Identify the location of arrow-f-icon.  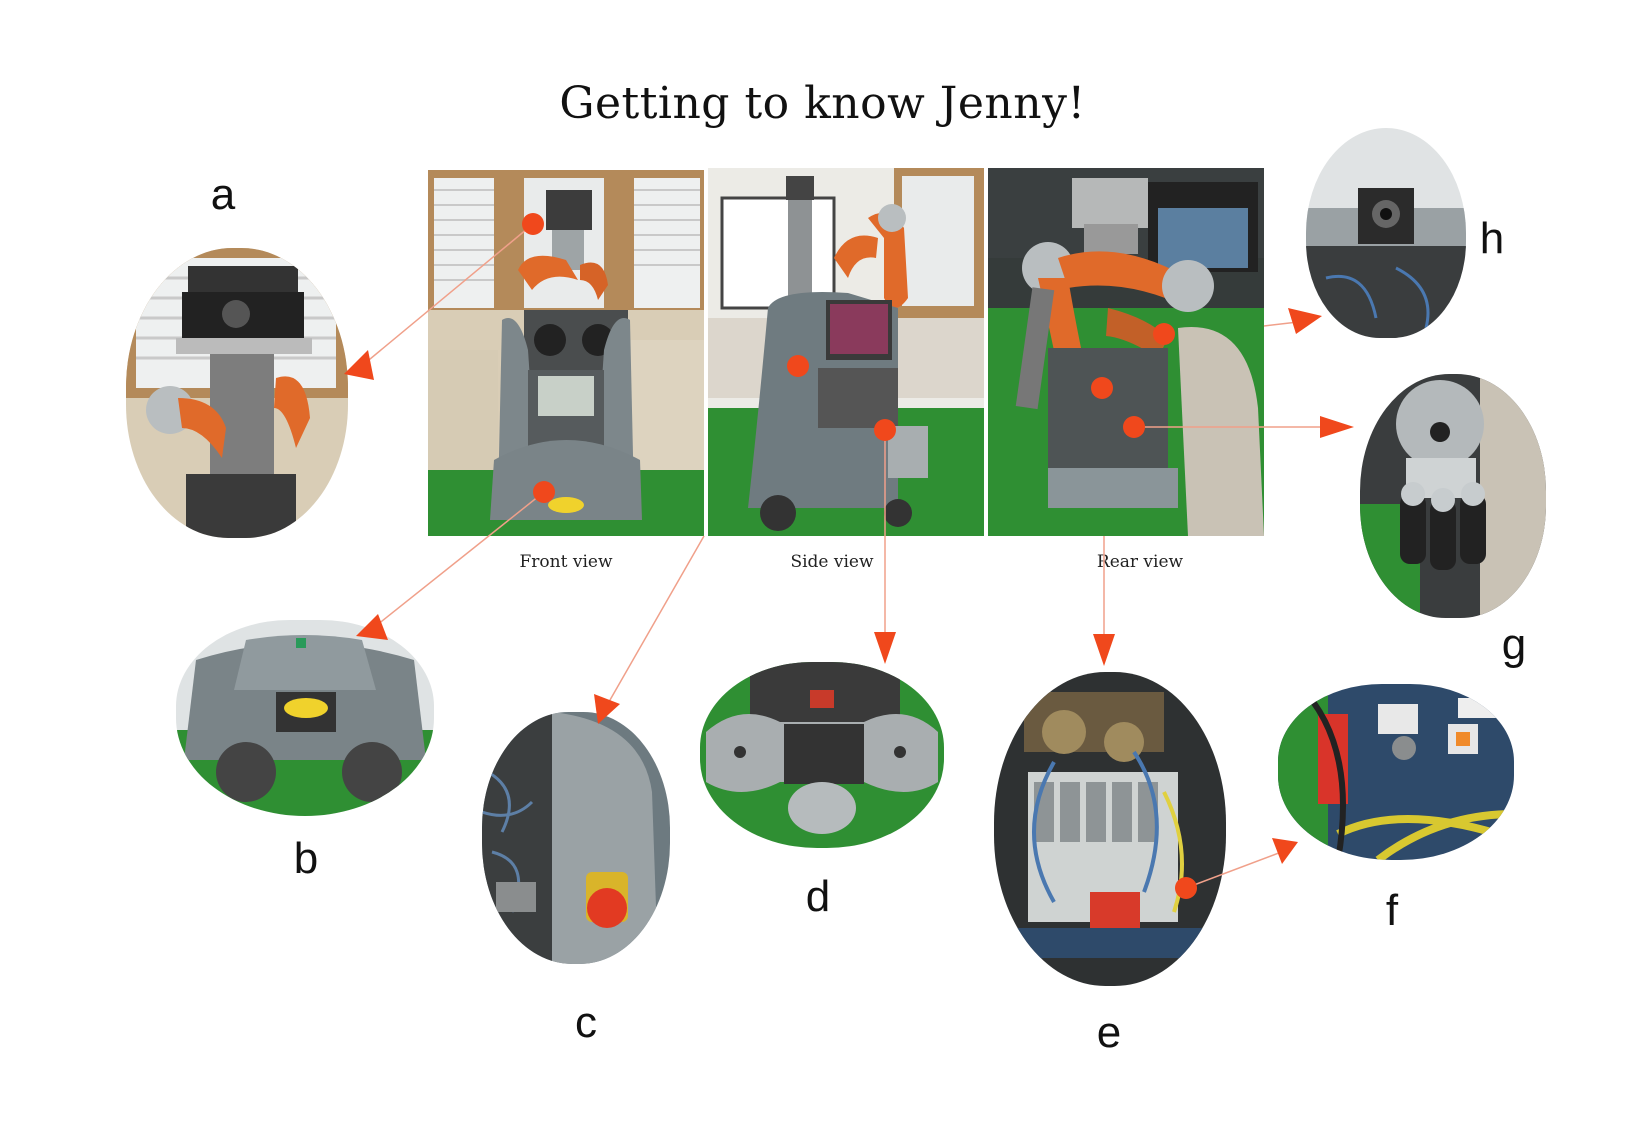
(1285, 851).